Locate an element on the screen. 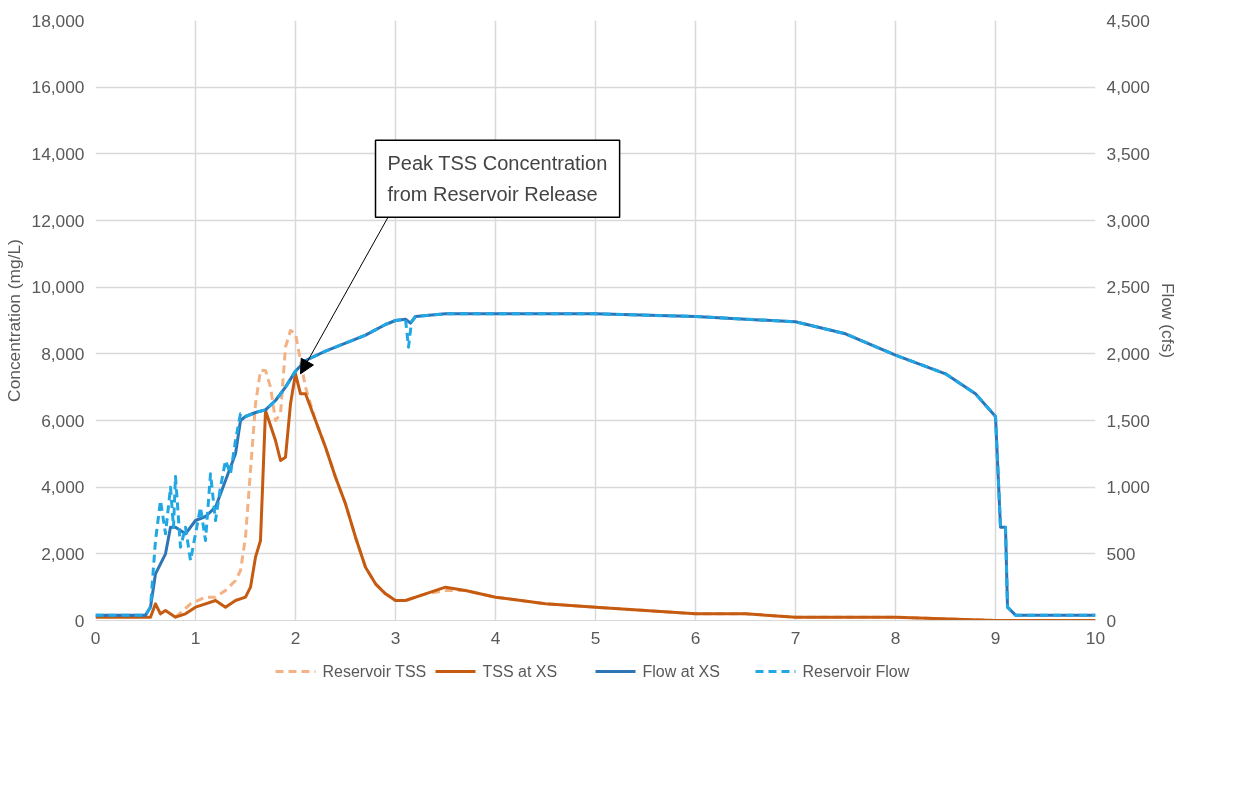 The image size is (1256, 798). x-tick-label: 6 is located at coordinates (695, 637).